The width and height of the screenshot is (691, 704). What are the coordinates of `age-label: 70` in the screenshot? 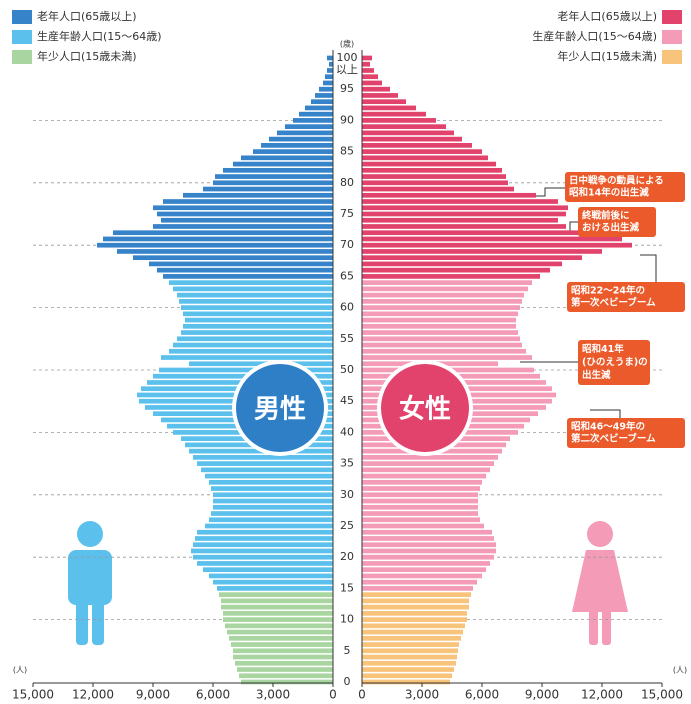 It's located at (347, 244).